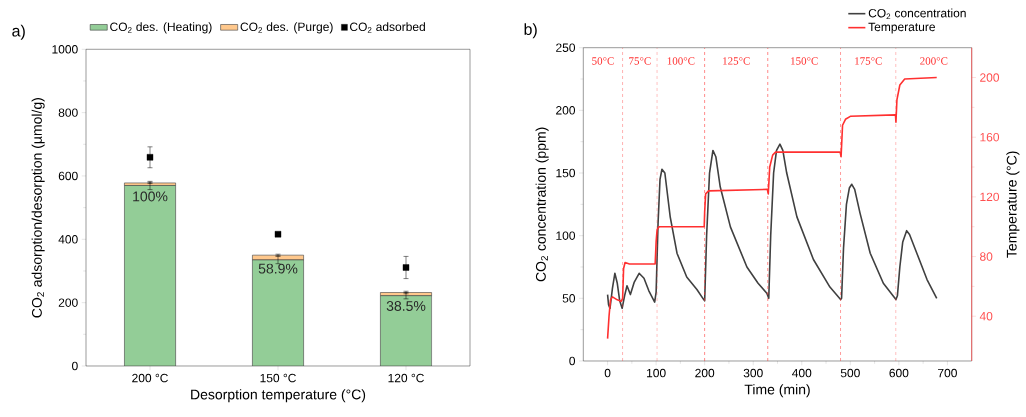 The height and width of the screenshot is (417, 1026). I want to click on x-tick-label: 100, so click(656, 373).